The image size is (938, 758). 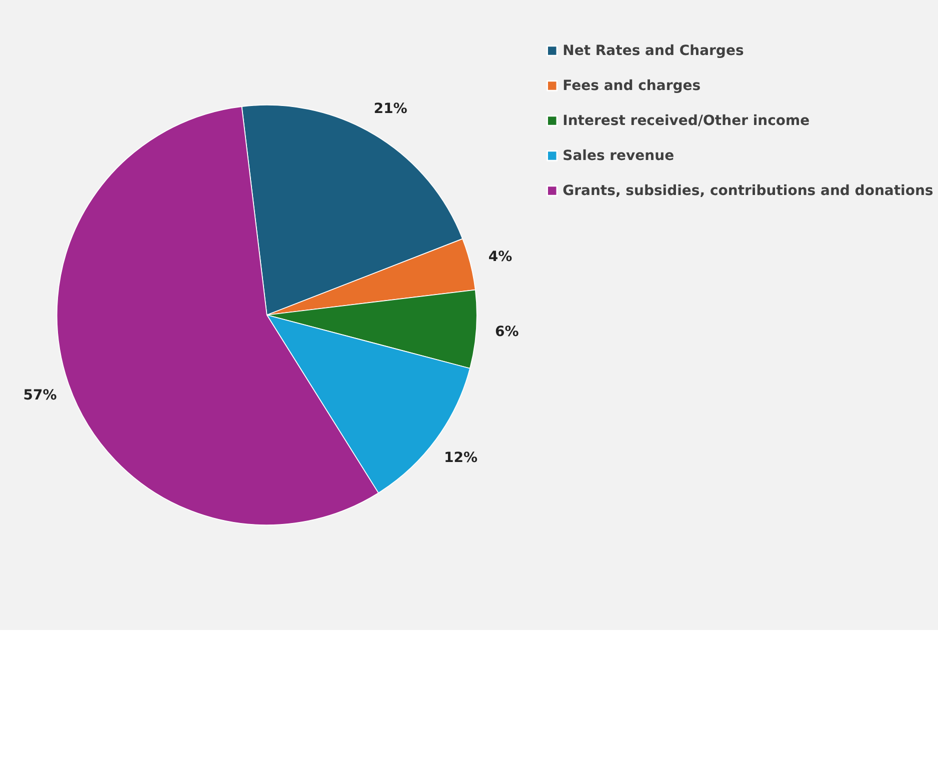 What do you see at coordinates (507, 332) in the screenshot?
I see `data-label: 6%` at bounding box center [507, 332].